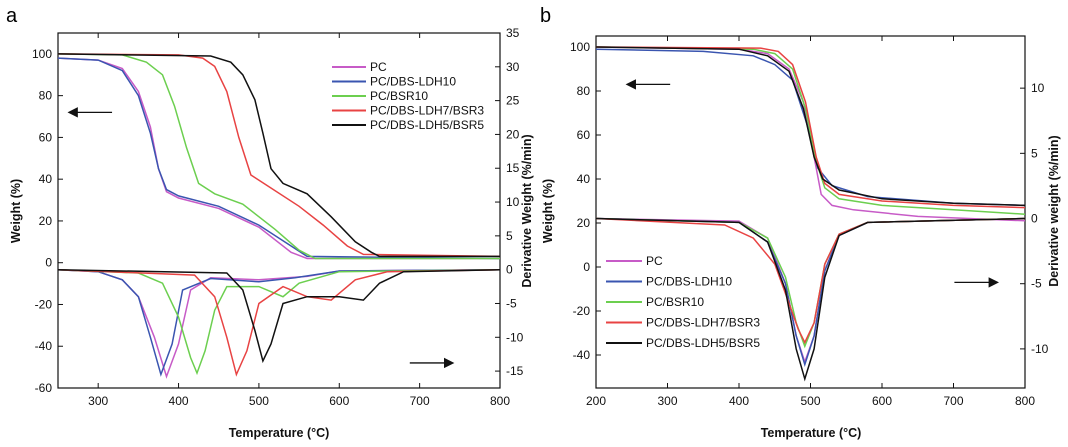  I want to click on y2-axis-label: Derivative weight (%/min), so click(1054, 210).